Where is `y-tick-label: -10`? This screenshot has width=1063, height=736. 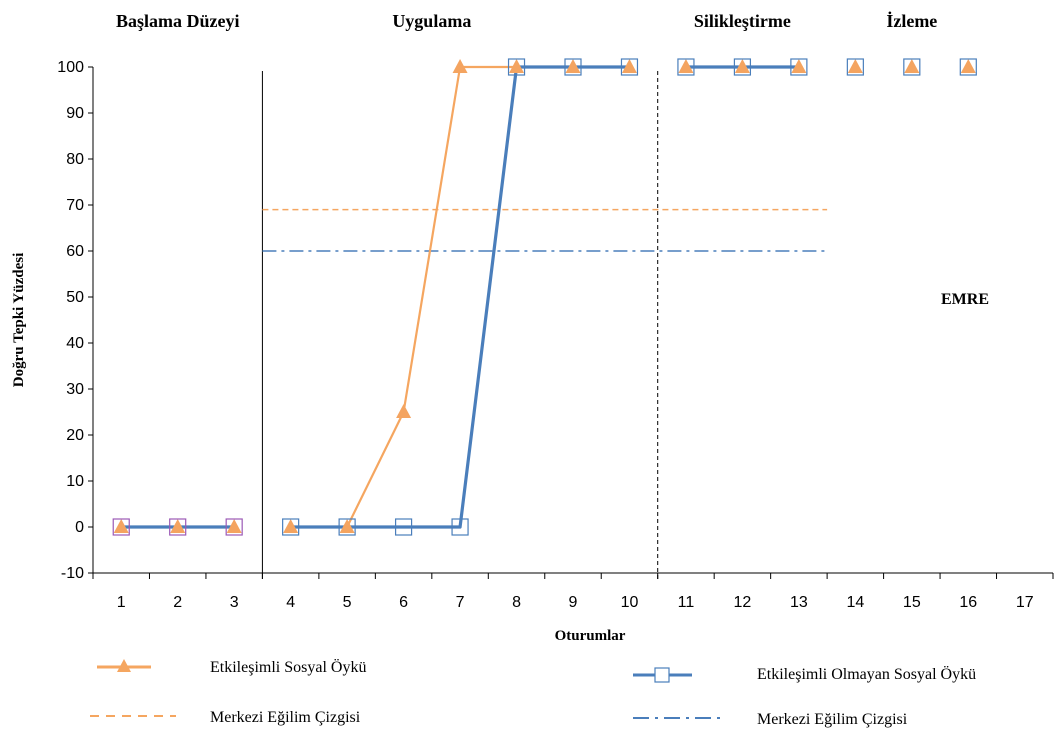 y-tick-label: -10 is located at coordinates (72, 573).